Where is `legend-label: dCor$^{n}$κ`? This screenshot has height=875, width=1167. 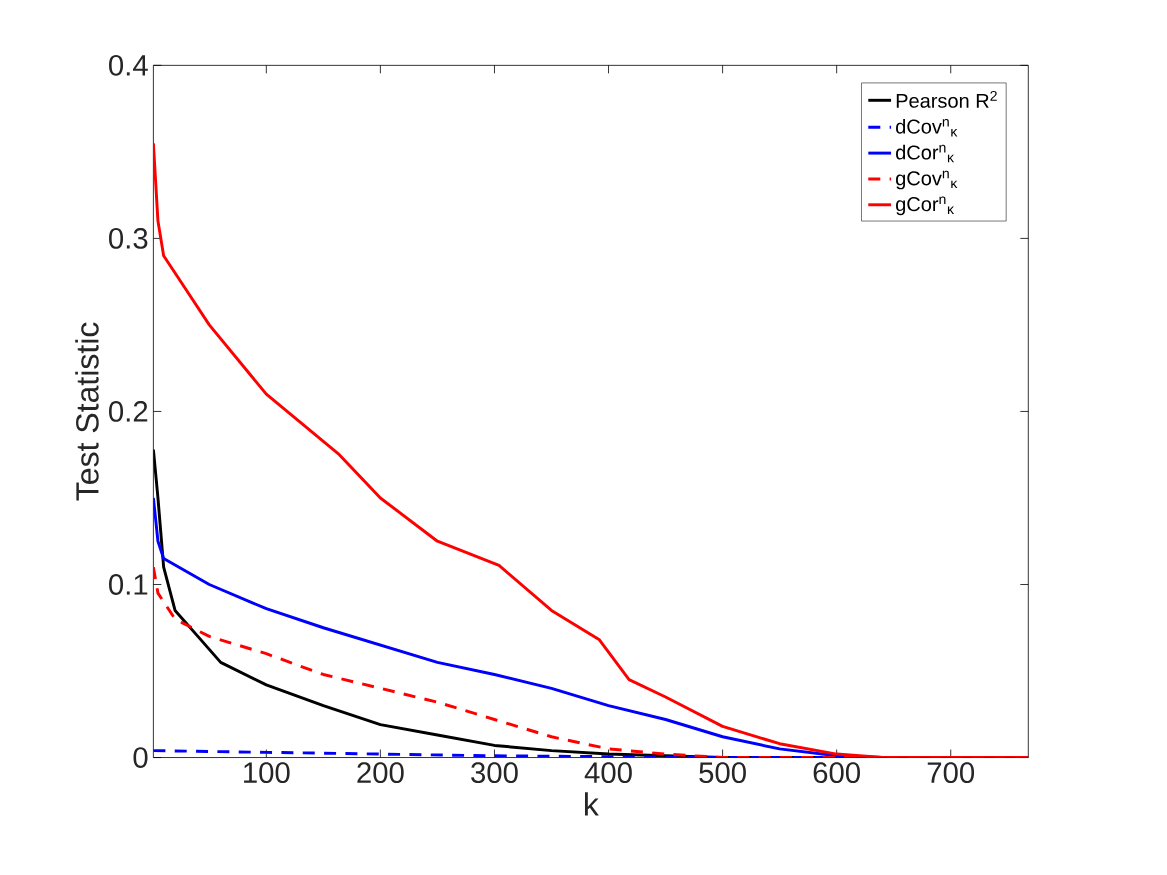
legend-label: dCor$^{n}$κ is located at coordinates (925, 153).